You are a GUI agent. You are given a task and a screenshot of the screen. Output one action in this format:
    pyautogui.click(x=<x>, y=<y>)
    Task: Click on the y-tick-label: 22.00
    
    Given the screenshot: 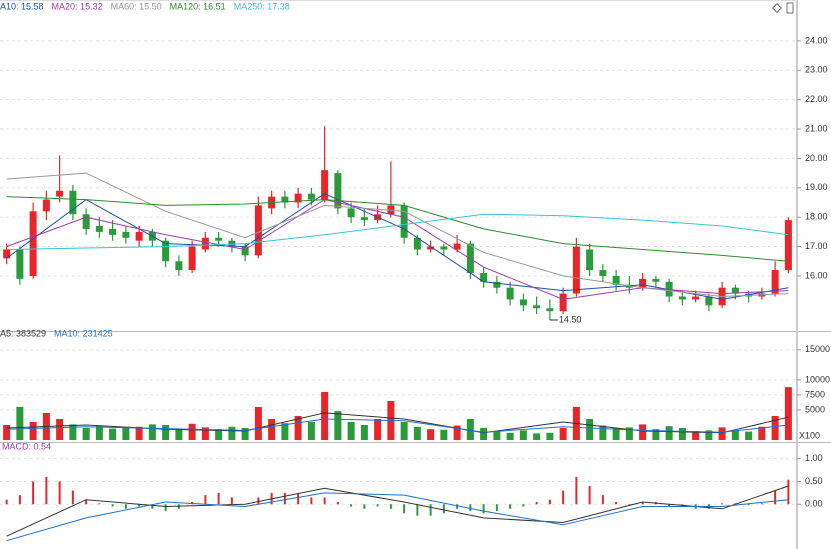 What is the action you would take?
    pyautogui.click(x=816, y=99)
    